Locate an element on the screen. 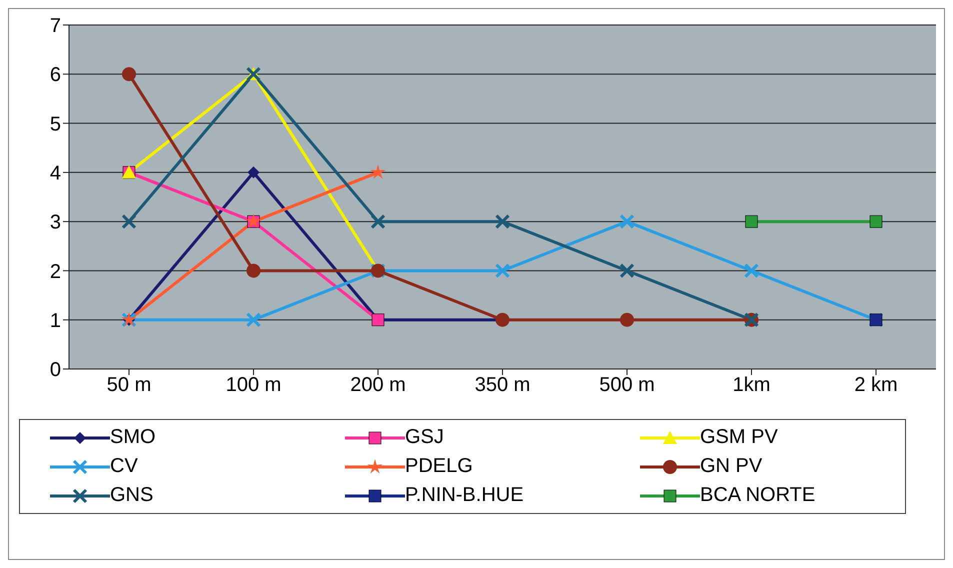 The width and height of the screenshot is (953, 568). x-tick-label: 350 m is located at coordinates (502, 385).